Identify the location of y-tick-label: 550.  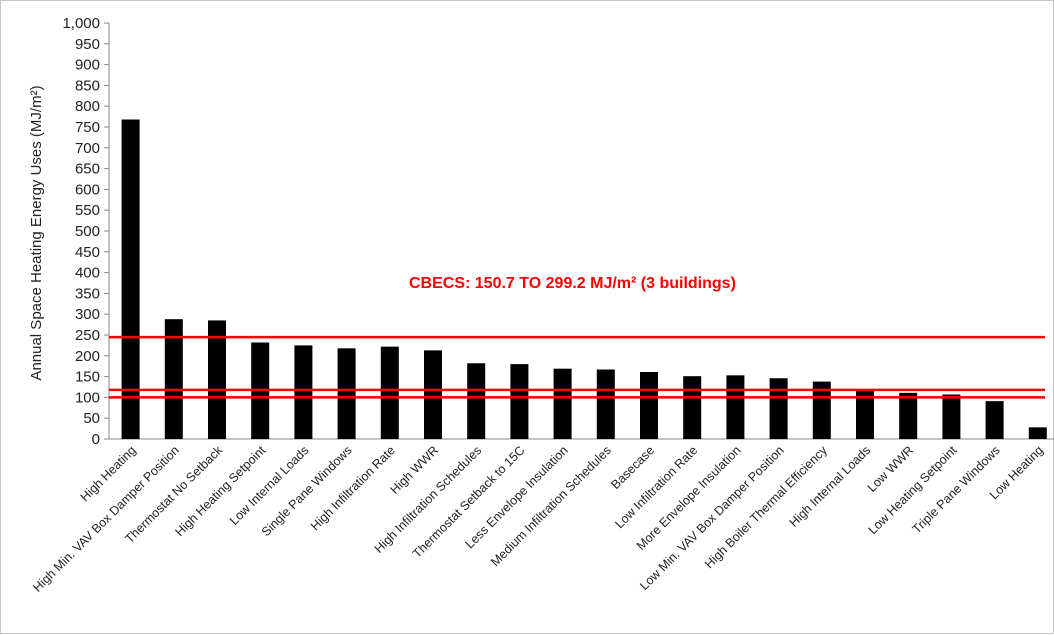
(87, 210).